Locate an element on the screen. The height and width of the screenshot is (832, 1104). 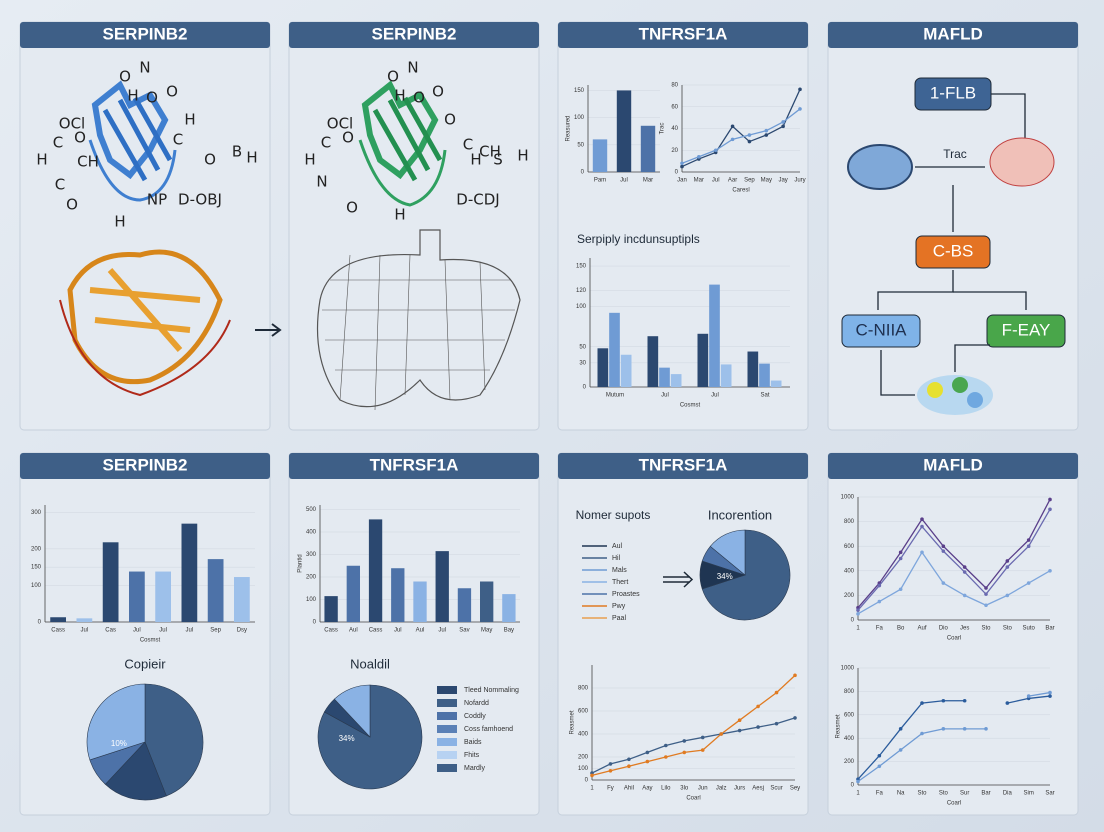
x-tick-label: Ahil is located at coordinates (629, 789).